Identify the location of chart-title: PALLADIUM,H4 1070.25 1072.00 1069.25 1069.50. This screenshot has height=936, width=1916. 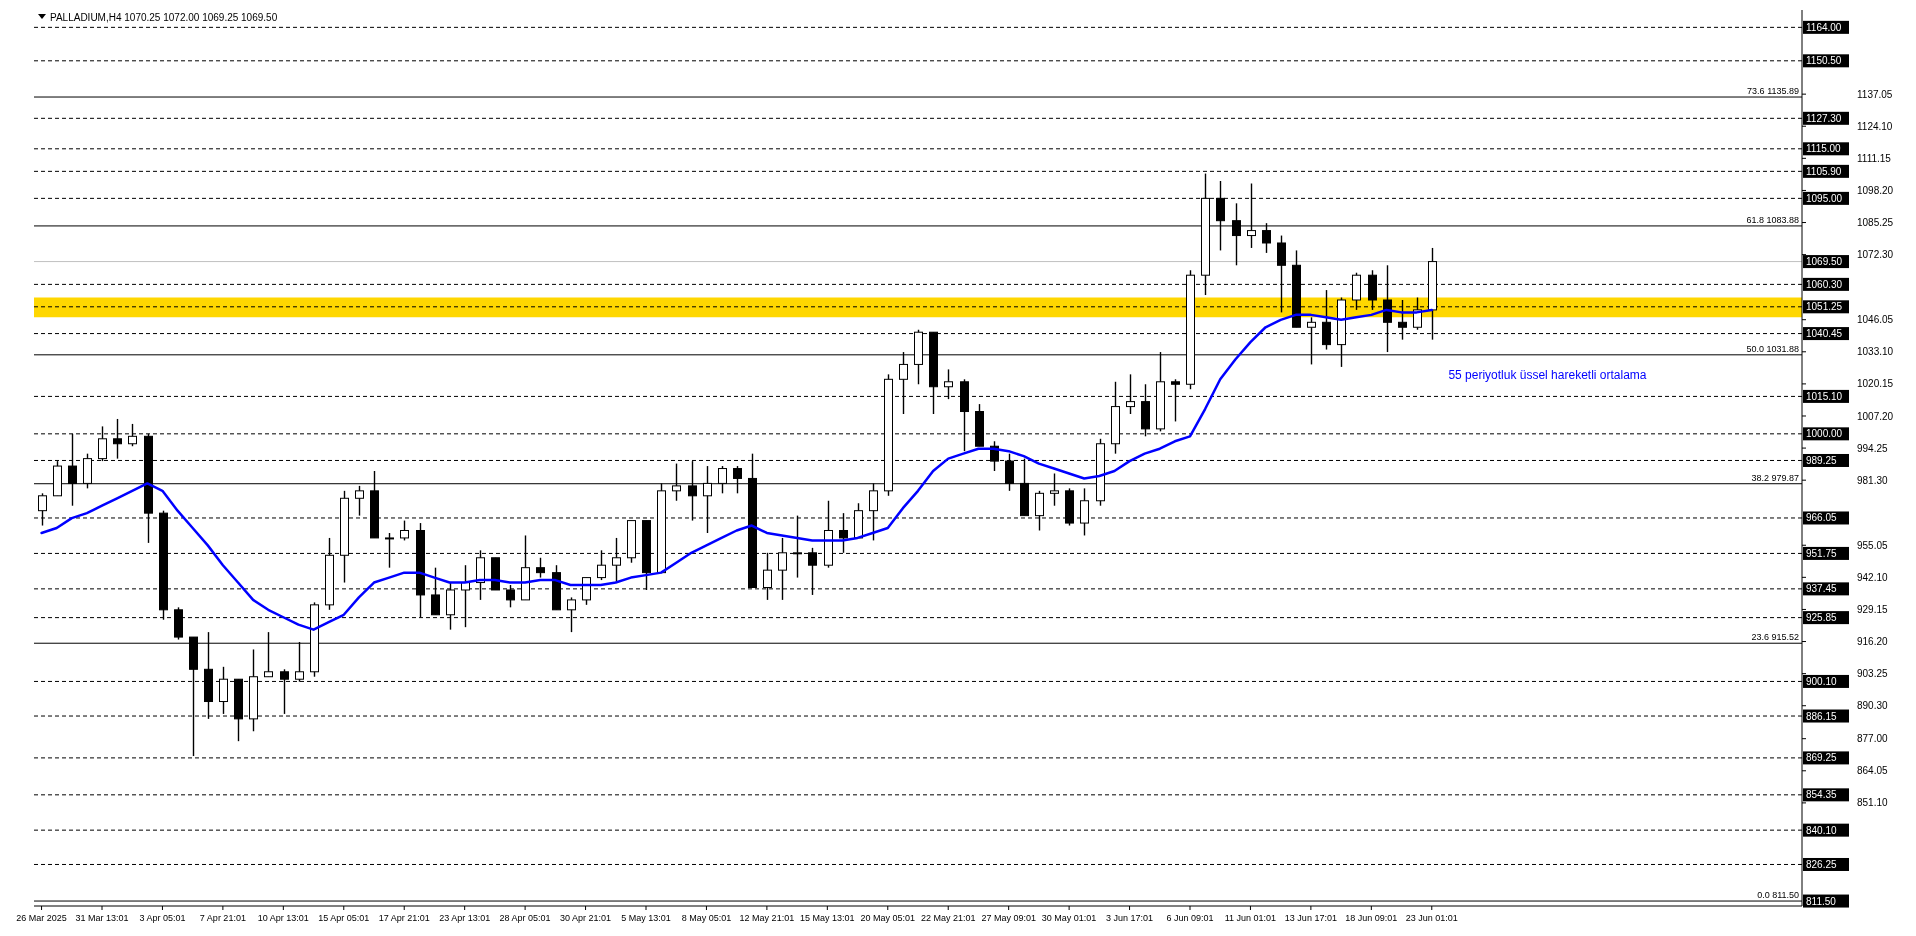
(164, 17).